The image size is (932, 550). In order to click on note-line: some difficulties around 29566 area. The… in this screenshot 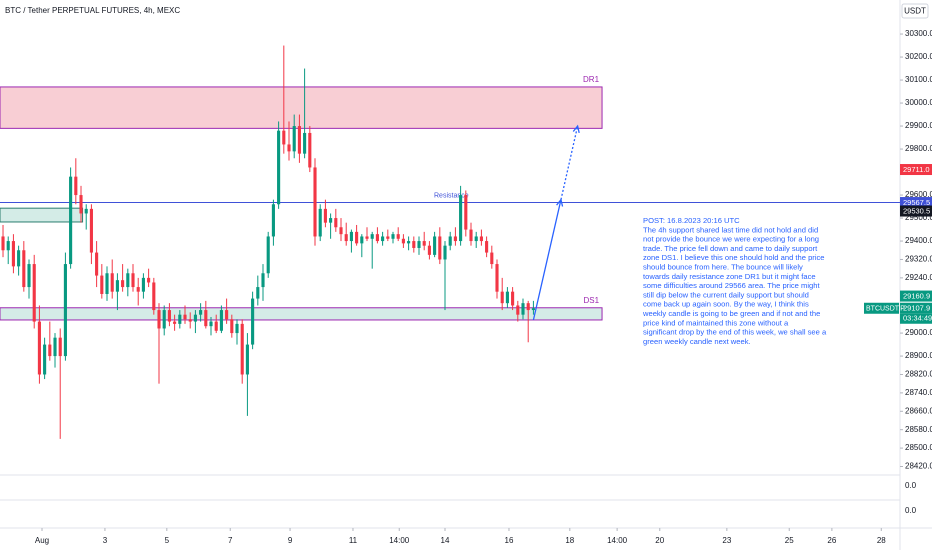, I will do `click(731, 285)`.